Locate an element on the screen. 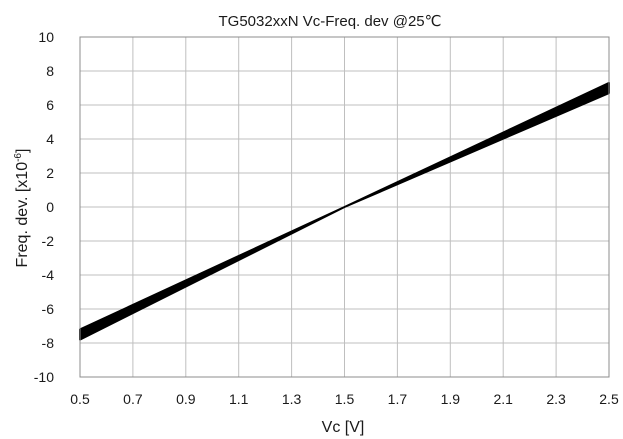  x-tick-label: 1.3 is located at coordinates (292, 399).